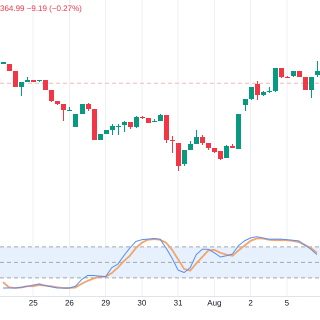 This screenshot has width=320, height=320. I want to click on candlestick, so click(172, 144).